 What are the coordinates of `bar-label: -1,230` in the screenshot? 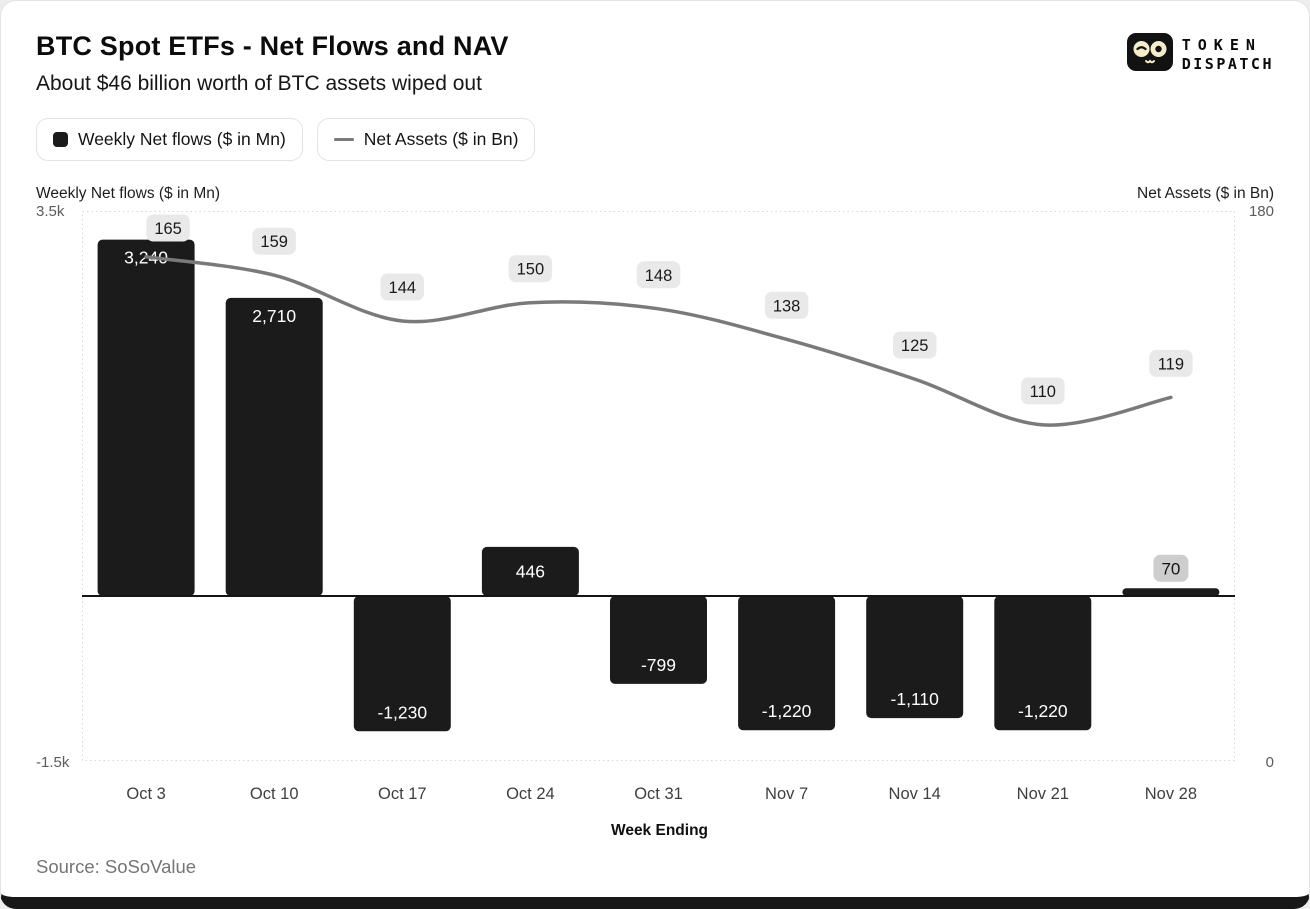 It's located at (402, 712).